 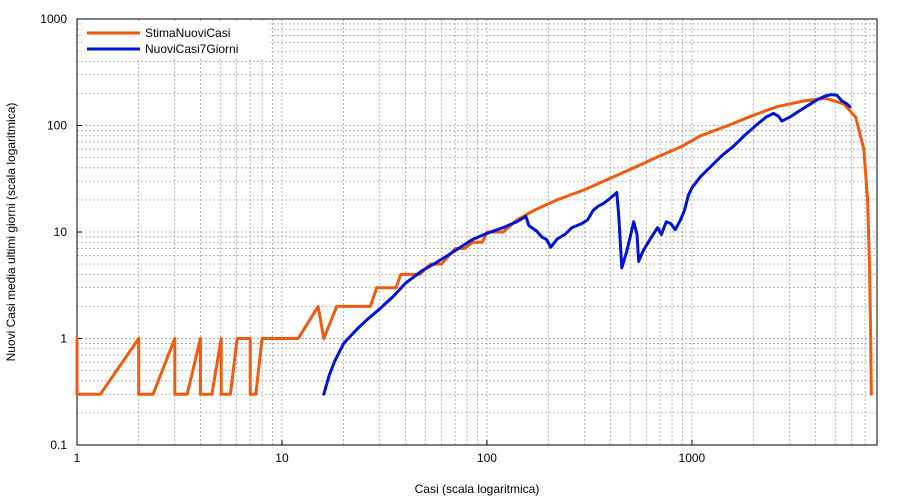 I want to click on x-axis: 1 10 100 1000, so click(x=390, y=452).